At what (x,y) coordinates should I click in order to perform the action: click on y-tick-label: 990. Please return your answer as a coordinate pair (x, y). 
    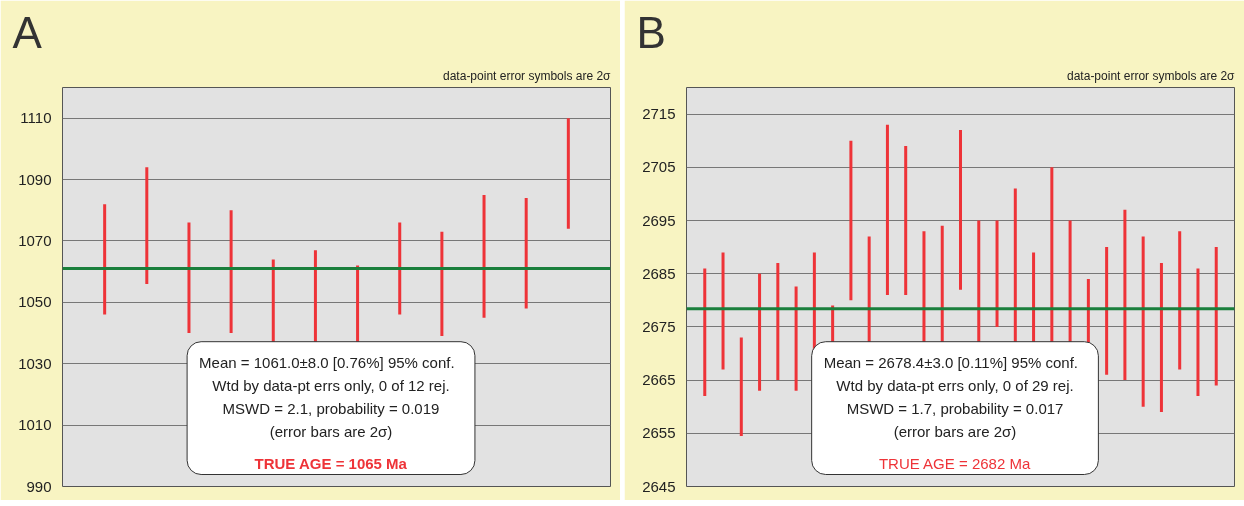
    Looking at the image, I should click on (39, 486).